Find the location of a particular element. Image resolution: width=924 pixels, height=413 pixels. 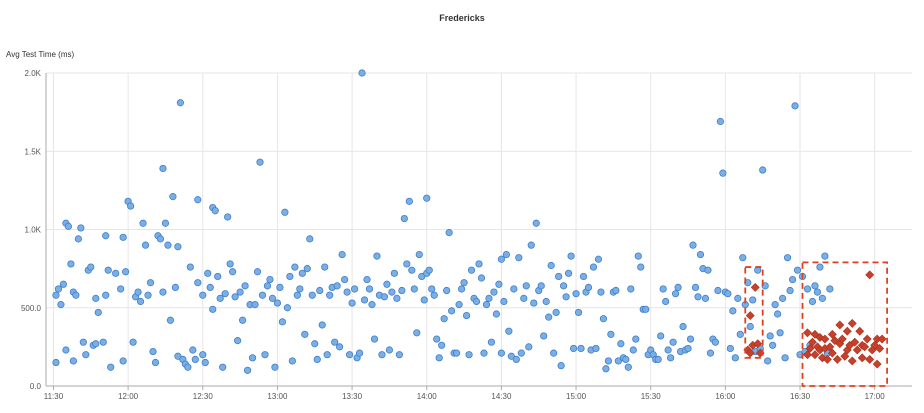

y-tick-label: 500.0 is located at coordinates (31, 308).